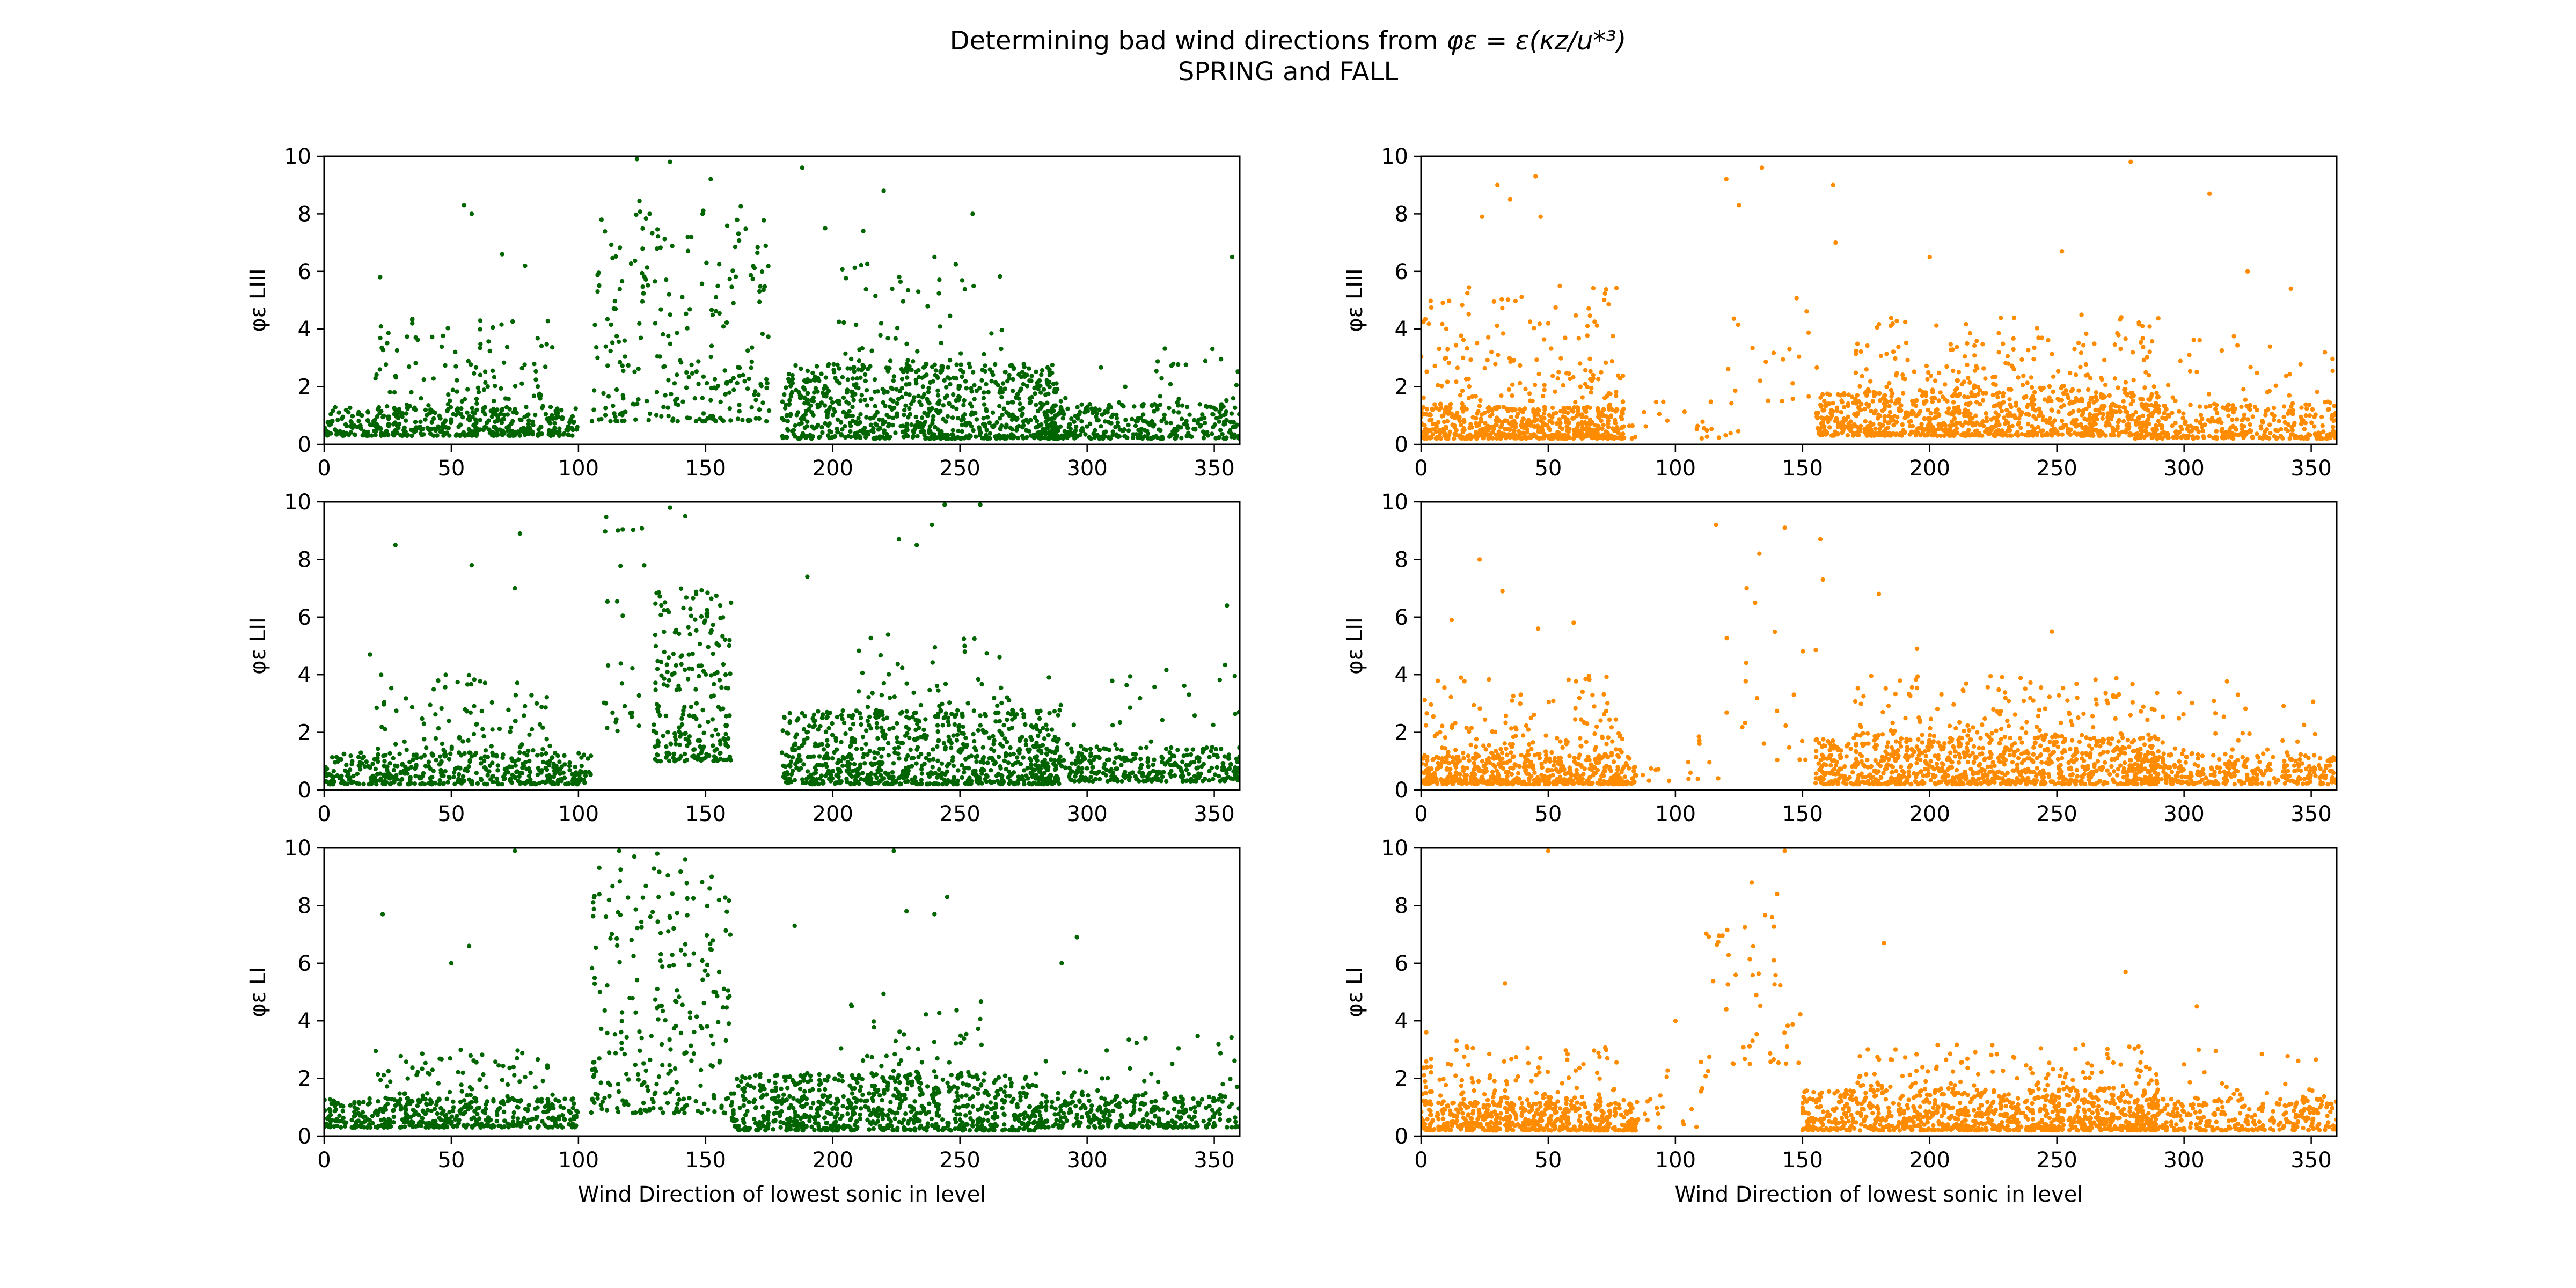  Describe the element at coordinates (1198, 41) in the screenshot. I see `figure-title-prefix: Determining bad wind directions from` at that location.